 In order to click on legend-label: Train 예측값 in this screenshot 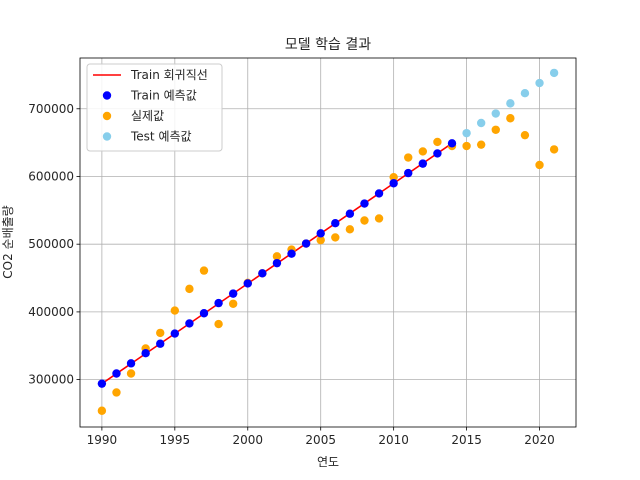, I will do `click(163, 96)`.